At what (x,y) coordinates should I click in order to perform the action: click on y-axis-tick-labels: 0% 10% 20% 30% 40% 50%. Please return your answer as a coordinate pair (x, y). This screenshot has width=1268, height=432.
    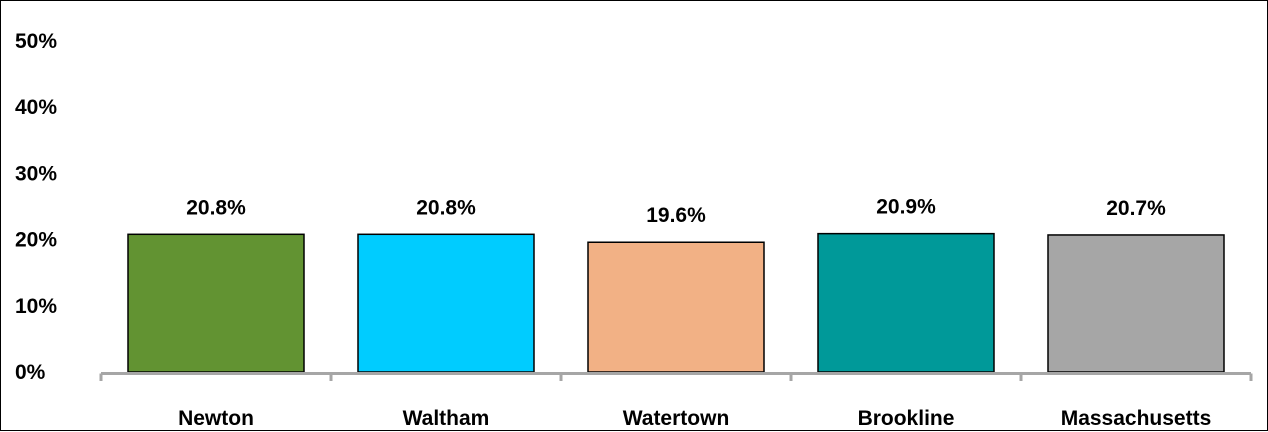
    Looking at the image, I should click on (36, 207).